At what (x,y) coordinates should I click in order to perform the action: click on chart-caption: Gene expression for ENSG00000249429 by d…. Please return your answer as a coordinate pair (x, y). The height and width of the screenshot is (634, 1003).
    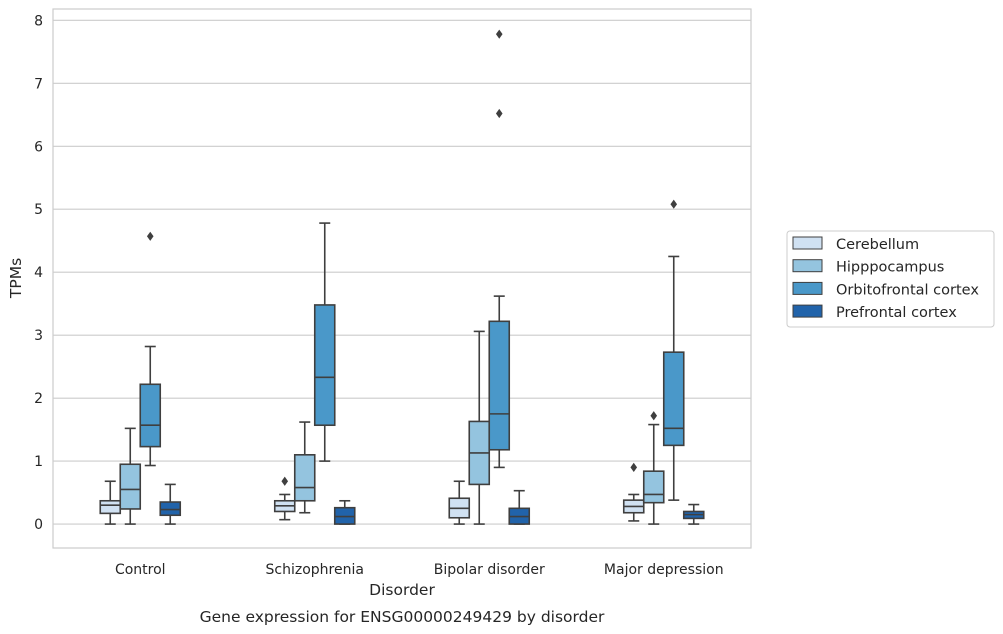
    Looking at the image, I should click on (402, 617).